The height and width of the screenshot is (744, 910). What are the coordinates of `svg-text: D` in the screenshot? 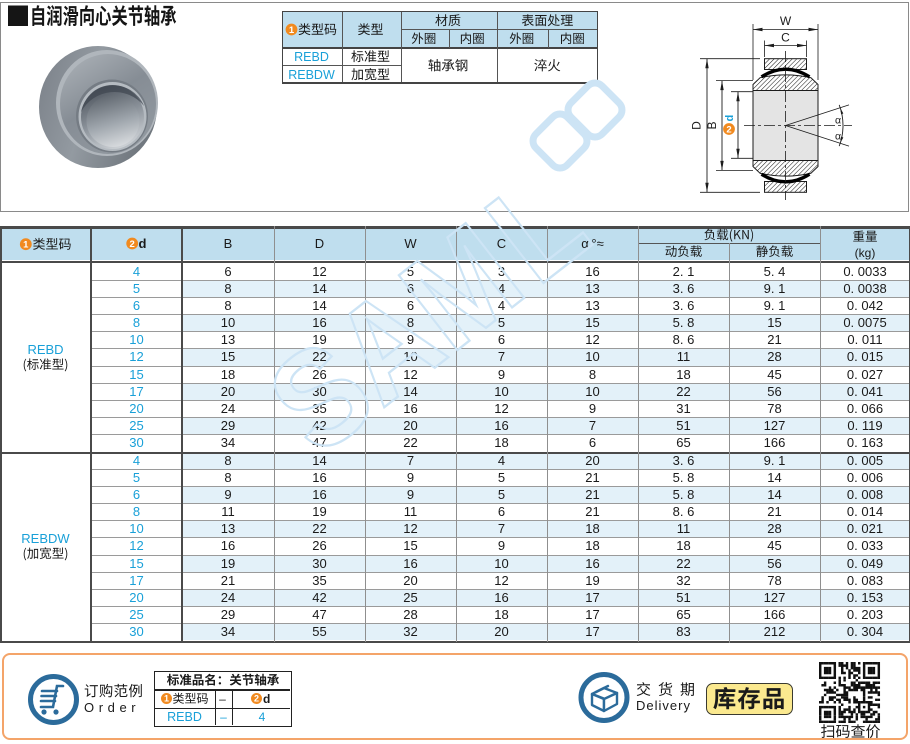 It's located at (697, 125).